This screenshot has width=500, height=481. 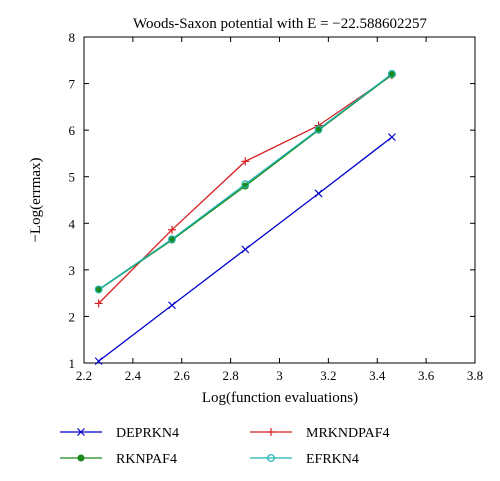 What do you see at coordinates (72, 84) in the screenshot?
I see `y-tick-label: 7` at bounding box center [72, 84].